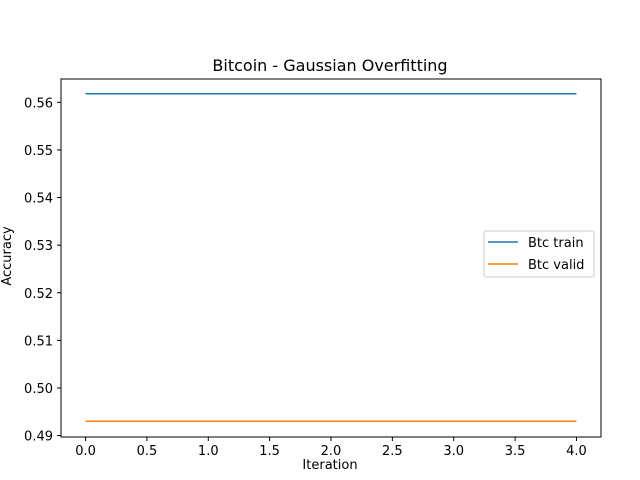 Image resolution: width=640 pixels, height=480 pixels. What do you see at coordinates (38, 437) in the screenshot?
I see `y-tick-label: 0.49` at bounding box center [38, 437].